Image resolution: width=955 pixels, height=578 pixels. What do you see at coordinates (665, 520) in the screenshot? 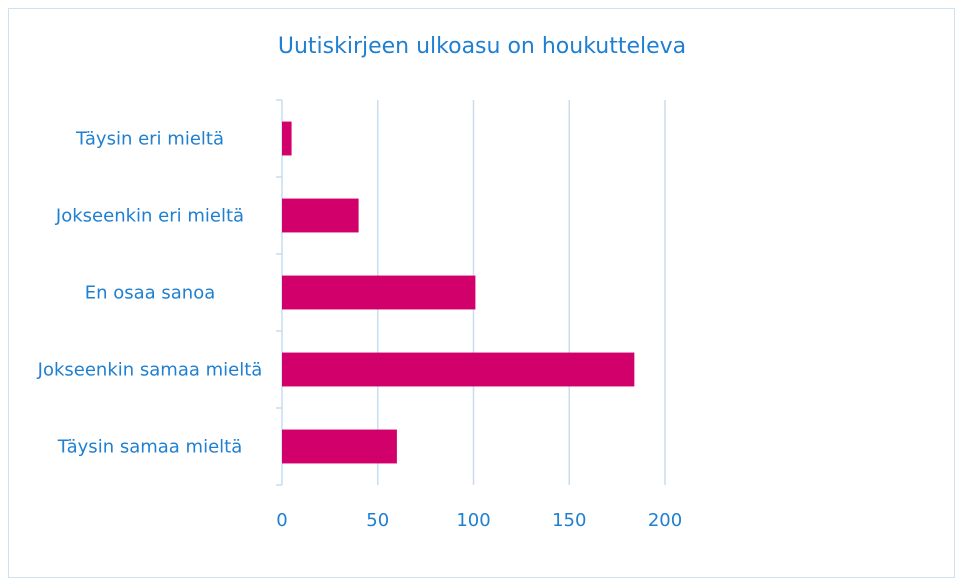
I see `x-tick-label: 200` at bounding box center [665, 520].